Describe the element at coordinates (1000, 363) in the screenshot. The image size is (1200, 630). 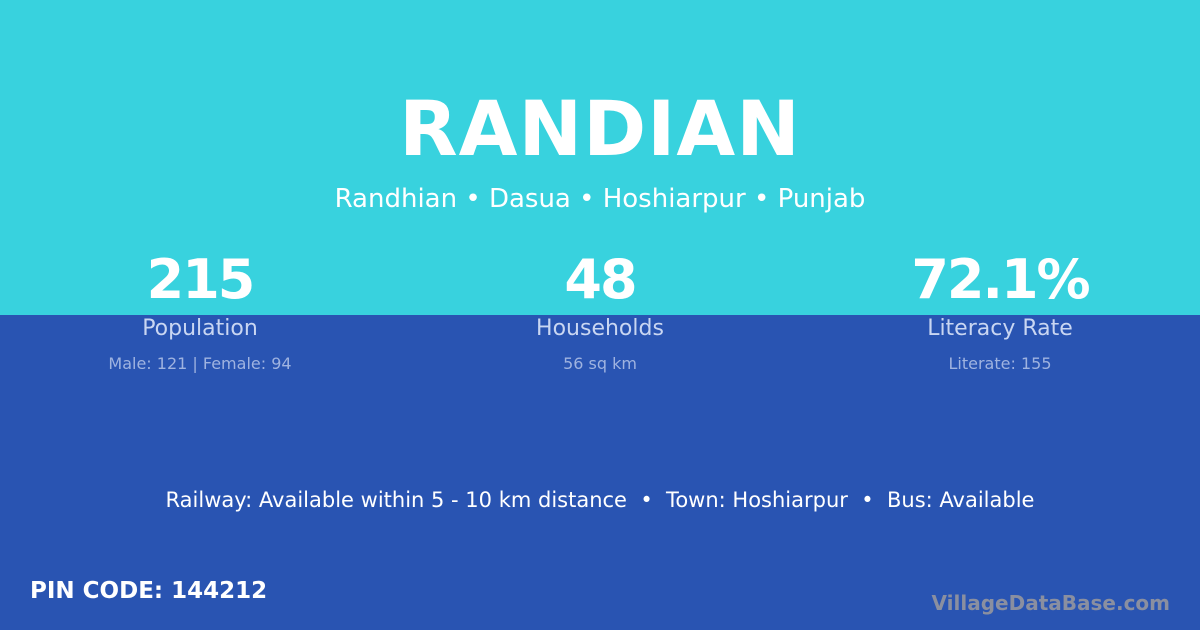
I see `stat-detail: Literate: 155` at that location.